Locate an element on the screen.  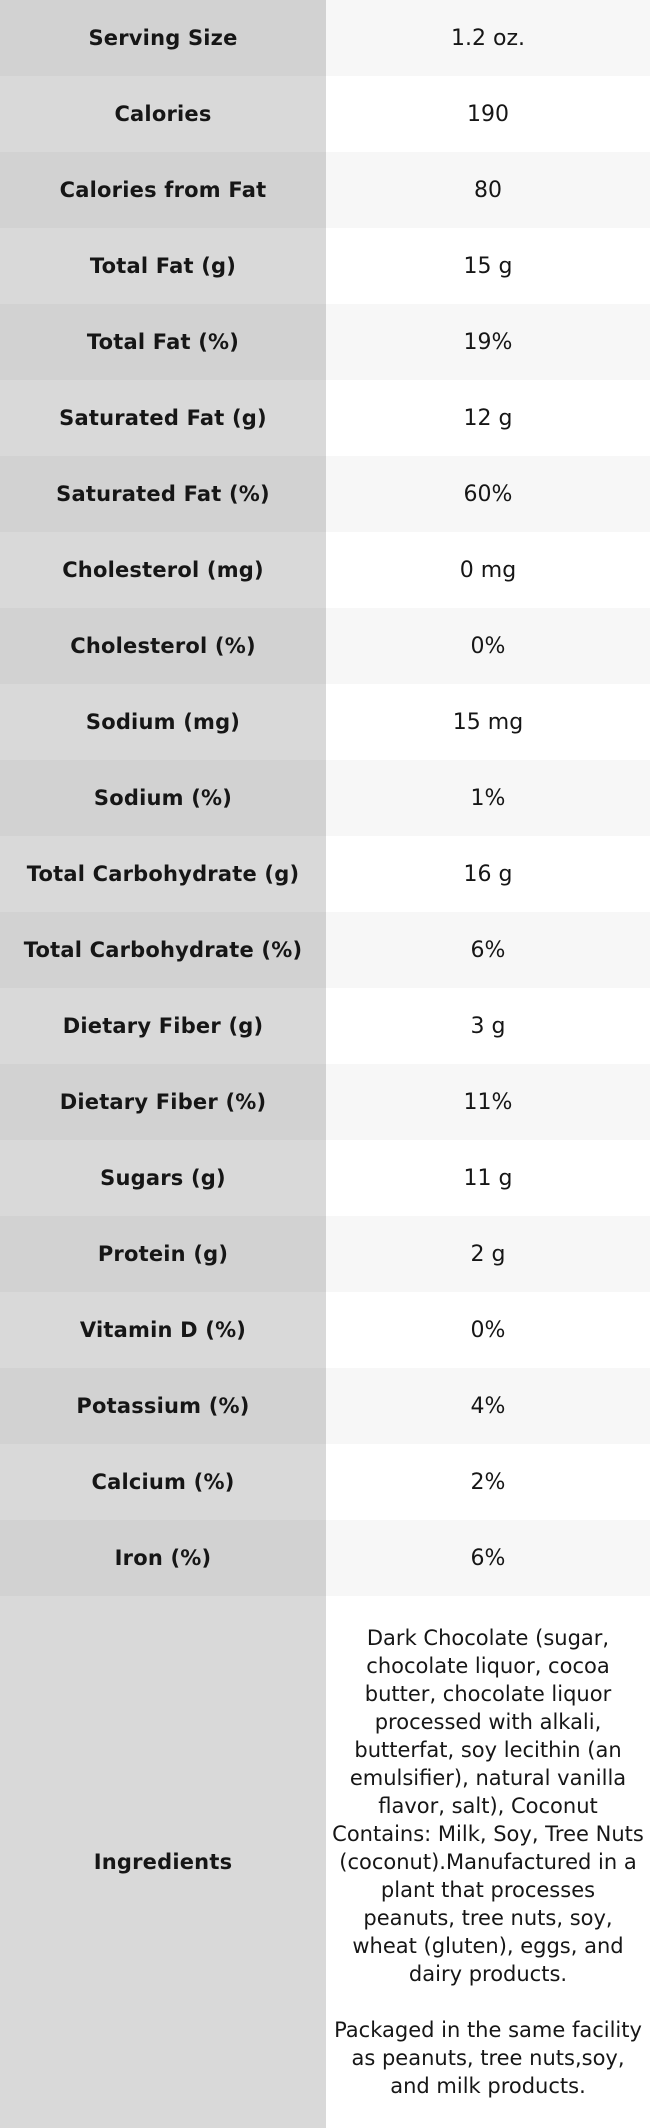
table-row: Iron (%) 6% is located at coordinates (325, 1558).